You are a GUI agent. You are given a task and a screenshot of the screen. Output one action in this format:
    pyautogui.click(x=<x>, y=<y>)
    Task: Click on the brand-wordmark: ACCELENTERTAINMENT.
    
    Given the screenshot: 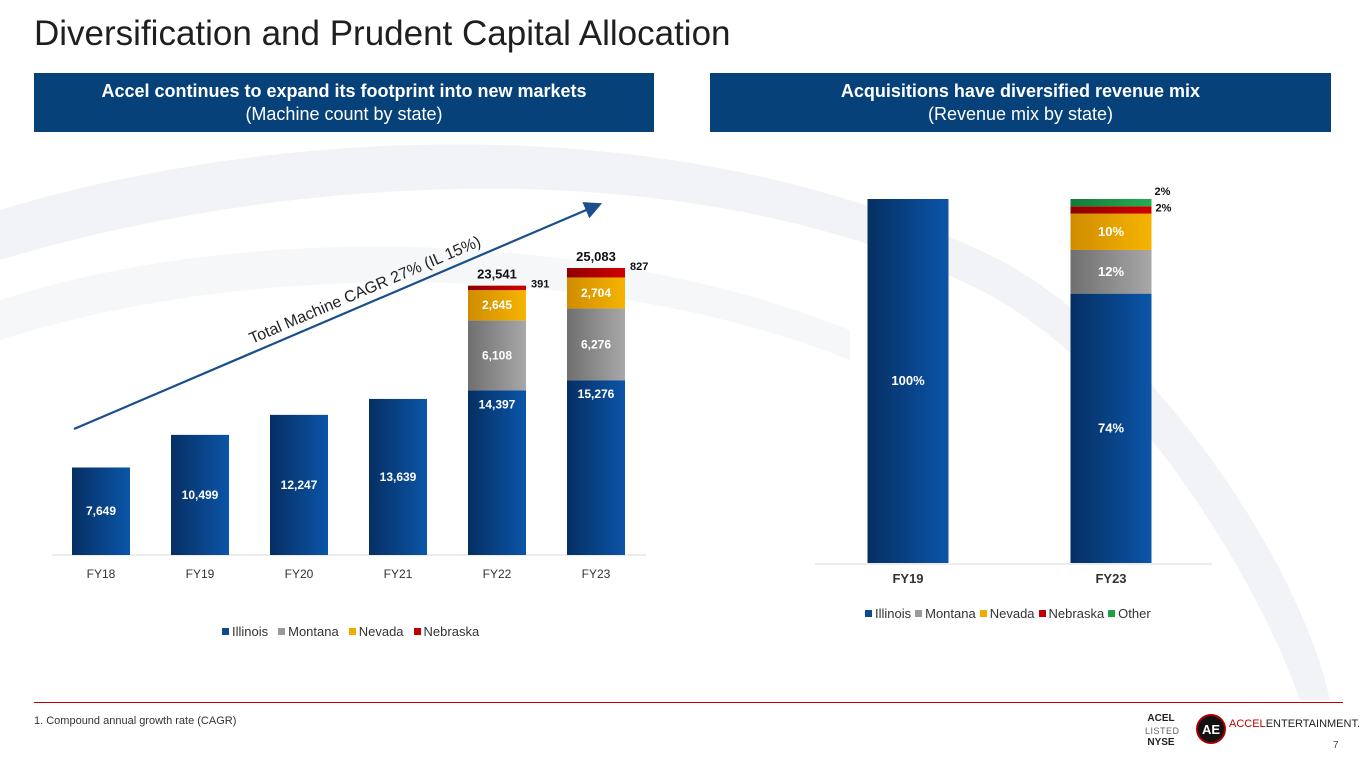 What is the action you would take?
    pyautogui.click(x=1294, y=724)
    